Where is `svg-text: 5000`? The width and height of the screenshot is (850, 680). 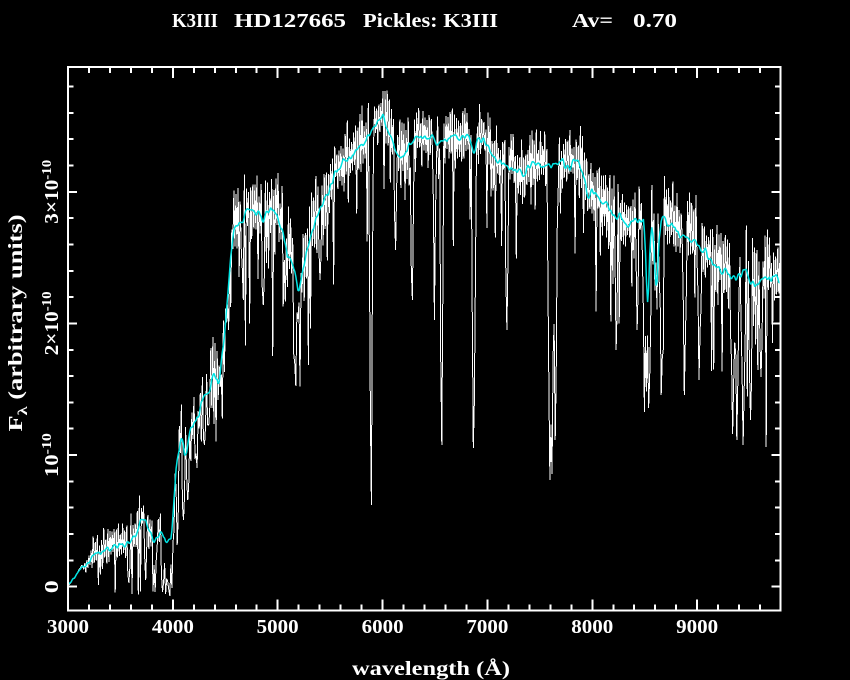
svg-text: 5000 is located at coordinates (278, 627).